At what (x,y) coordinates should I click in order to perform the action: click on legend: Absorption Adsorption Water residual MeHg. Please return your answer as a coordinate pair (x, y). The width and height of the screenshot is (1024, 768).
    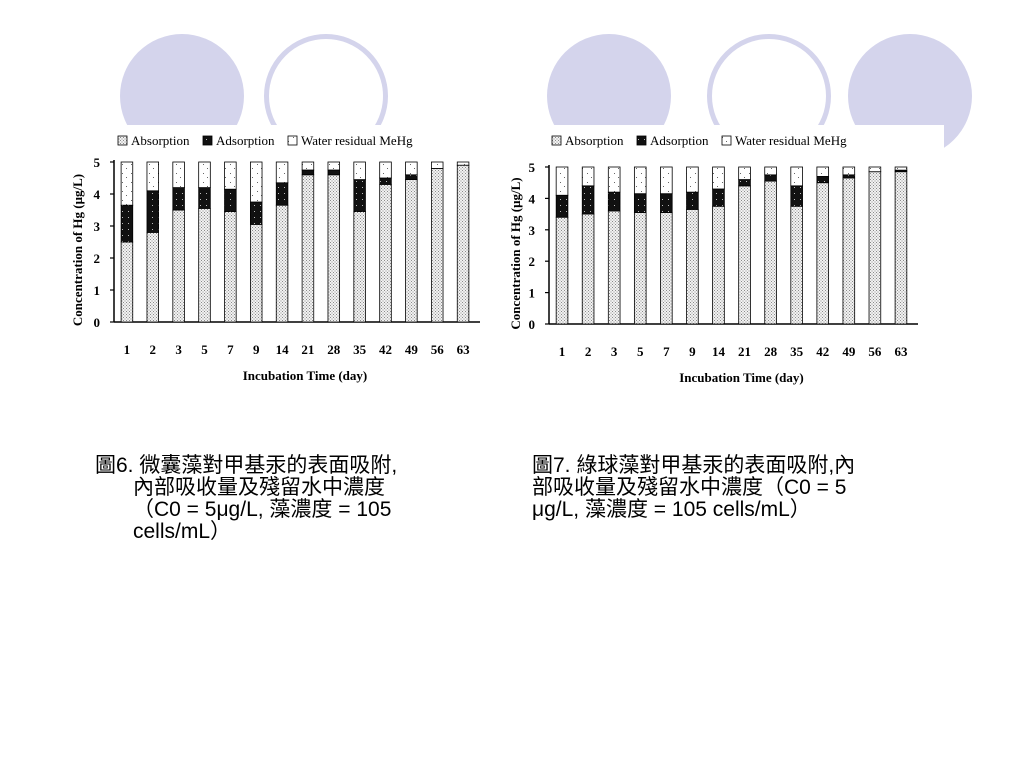
    Looking at the image, I should click on (265, 140).